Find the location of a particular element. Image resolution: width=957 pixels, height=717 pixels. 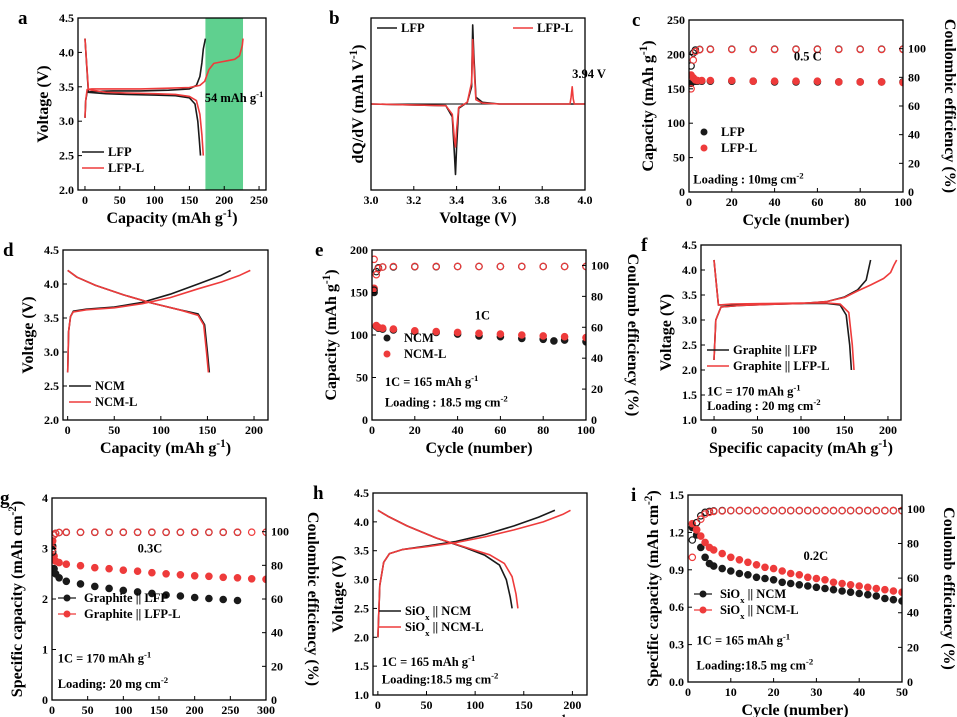

legend-label: SiOx || NCM is located at coordinates (438, 613).